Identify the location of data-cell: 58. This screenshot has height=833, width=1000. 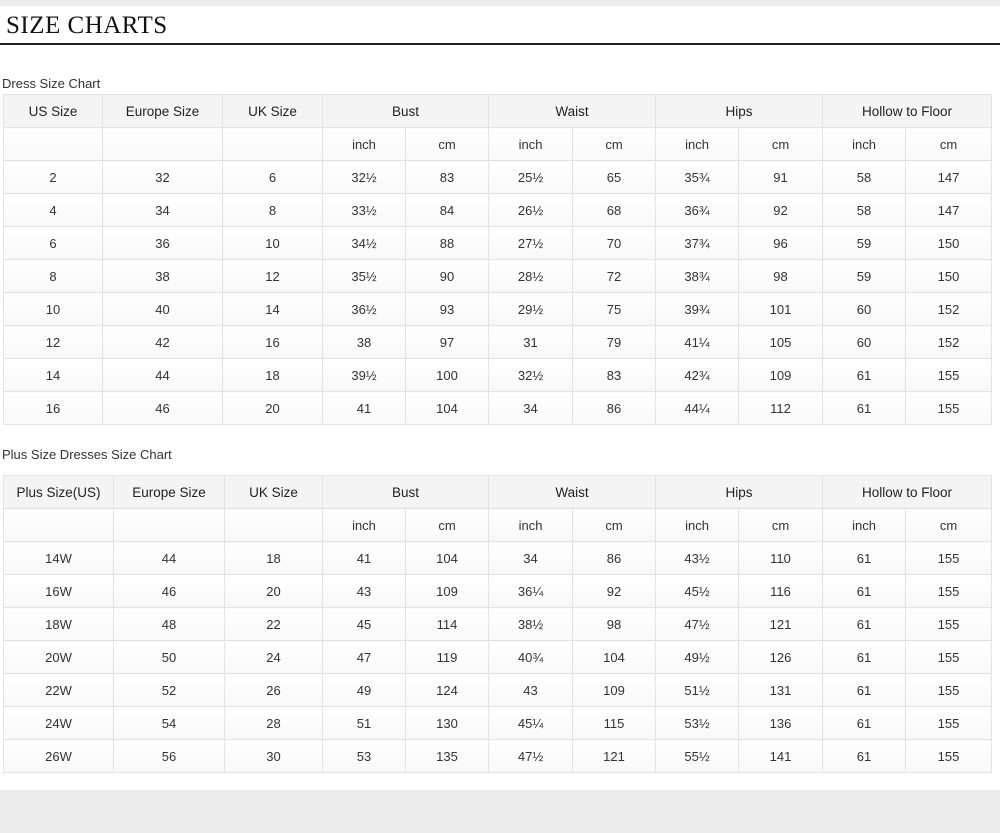
(864, 210).